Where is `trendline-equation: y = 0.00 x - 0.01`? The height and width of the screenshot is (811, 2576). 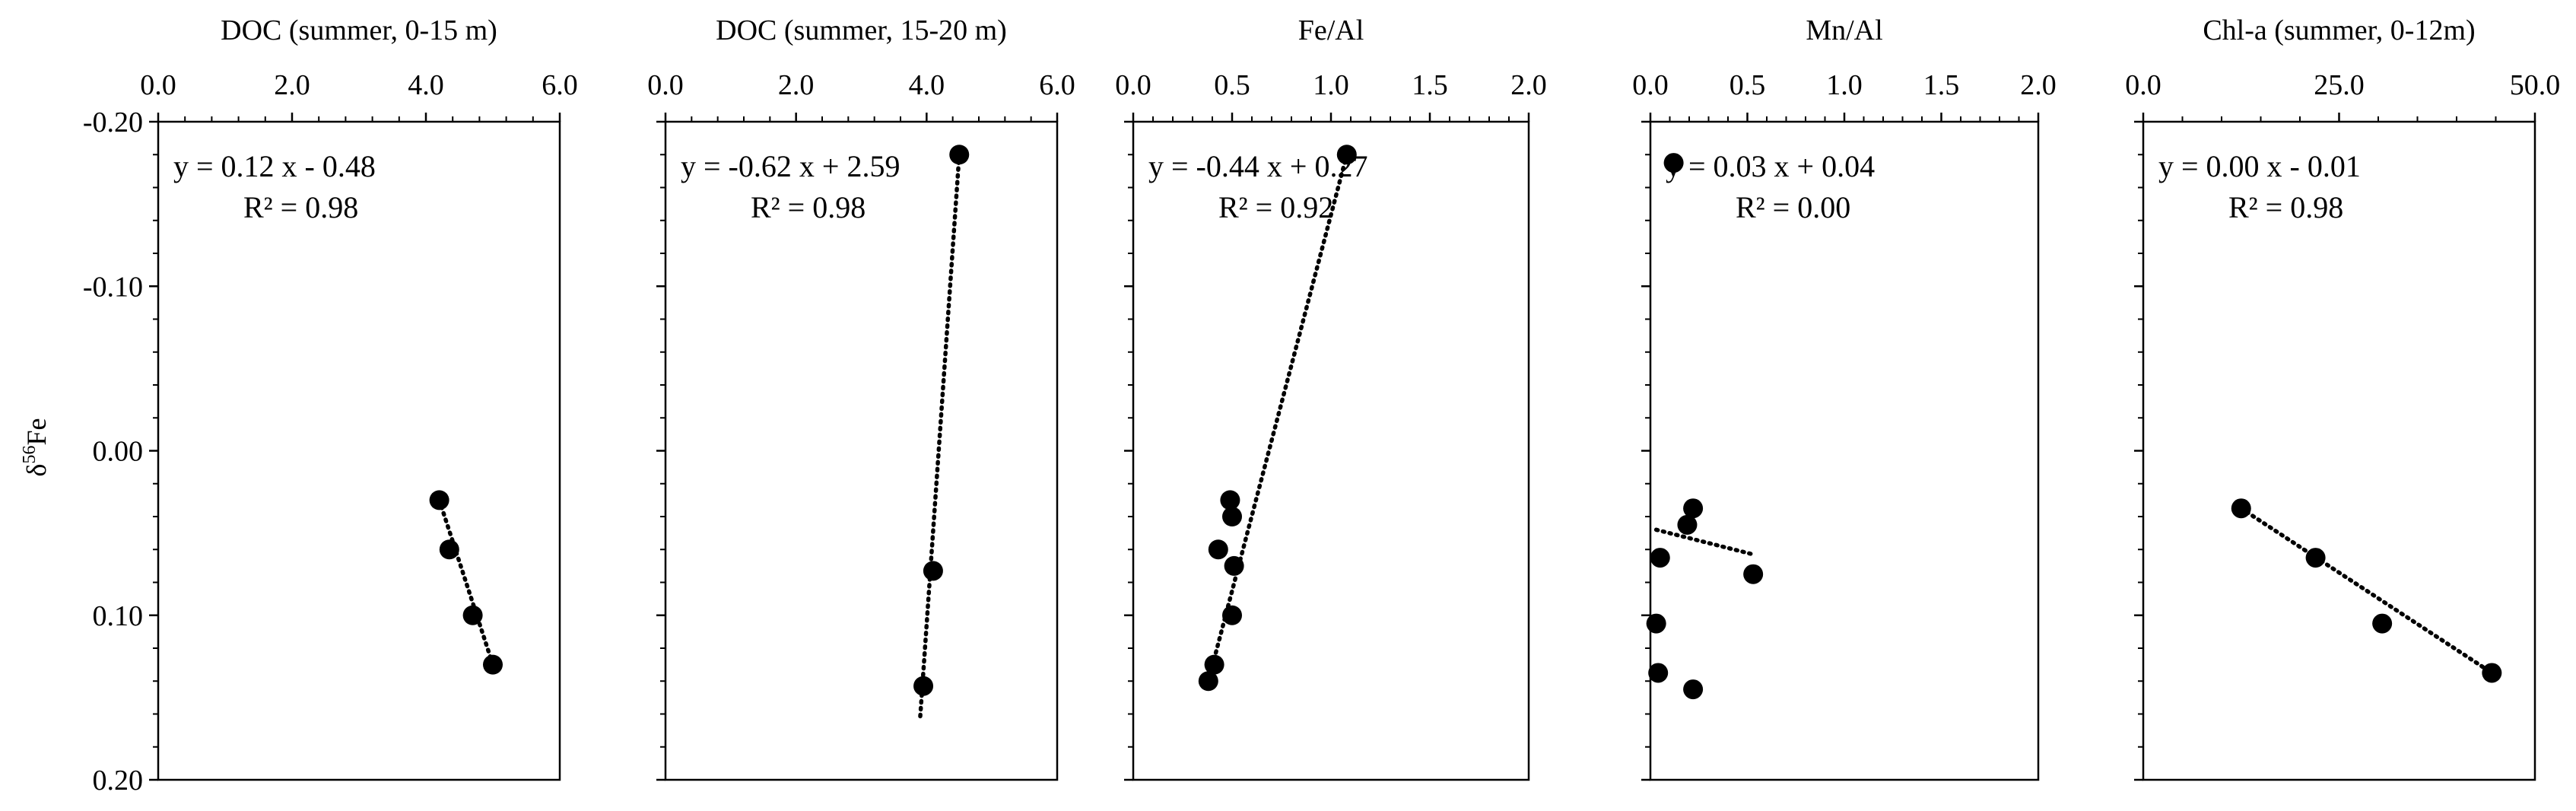 trendline-equation: y = 0.00 x - 0.01 is located at coordinates (2259, 166).